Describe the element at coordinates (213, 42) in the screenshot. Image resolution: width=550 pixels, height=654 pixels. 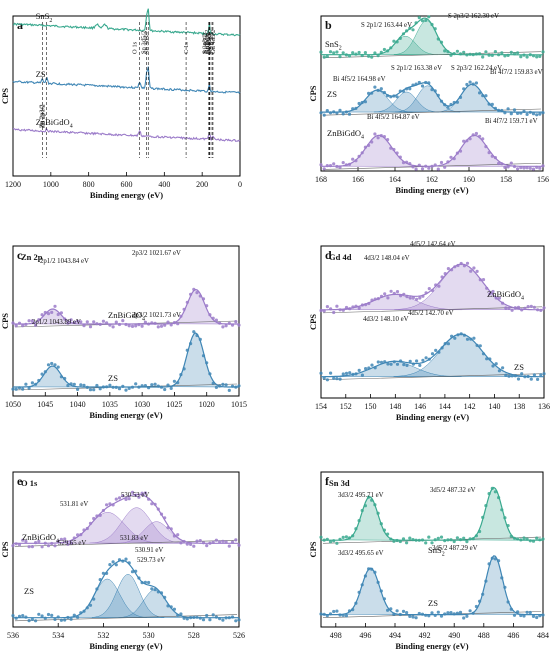
I see `annotation: Gd 4d3/2` at that location.